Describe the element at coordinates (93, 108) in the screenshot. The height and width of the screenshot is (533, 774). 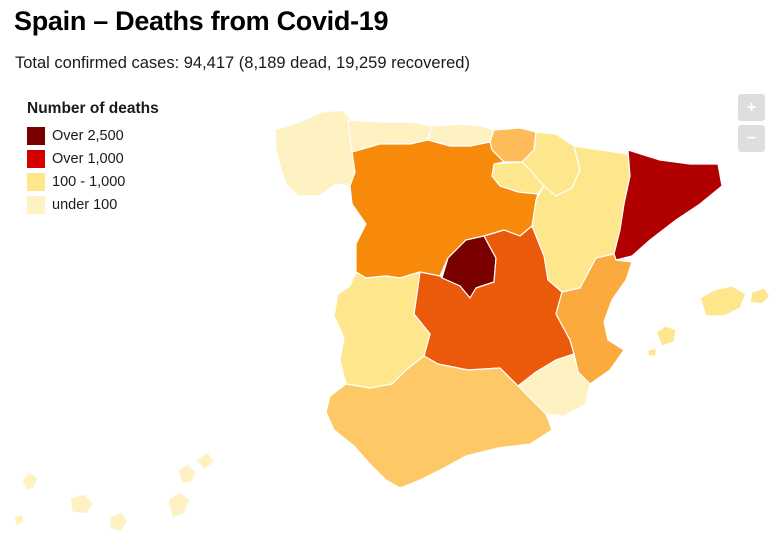
I see `legend-title: Number of deaths` at that location.